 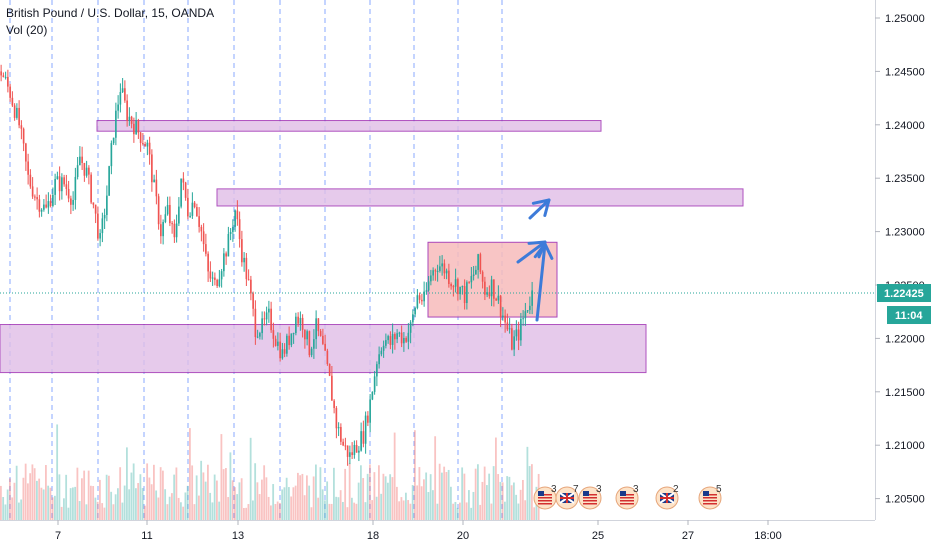 I want to click on price-tick-label: 1.24500, so click(x=905, y=72).